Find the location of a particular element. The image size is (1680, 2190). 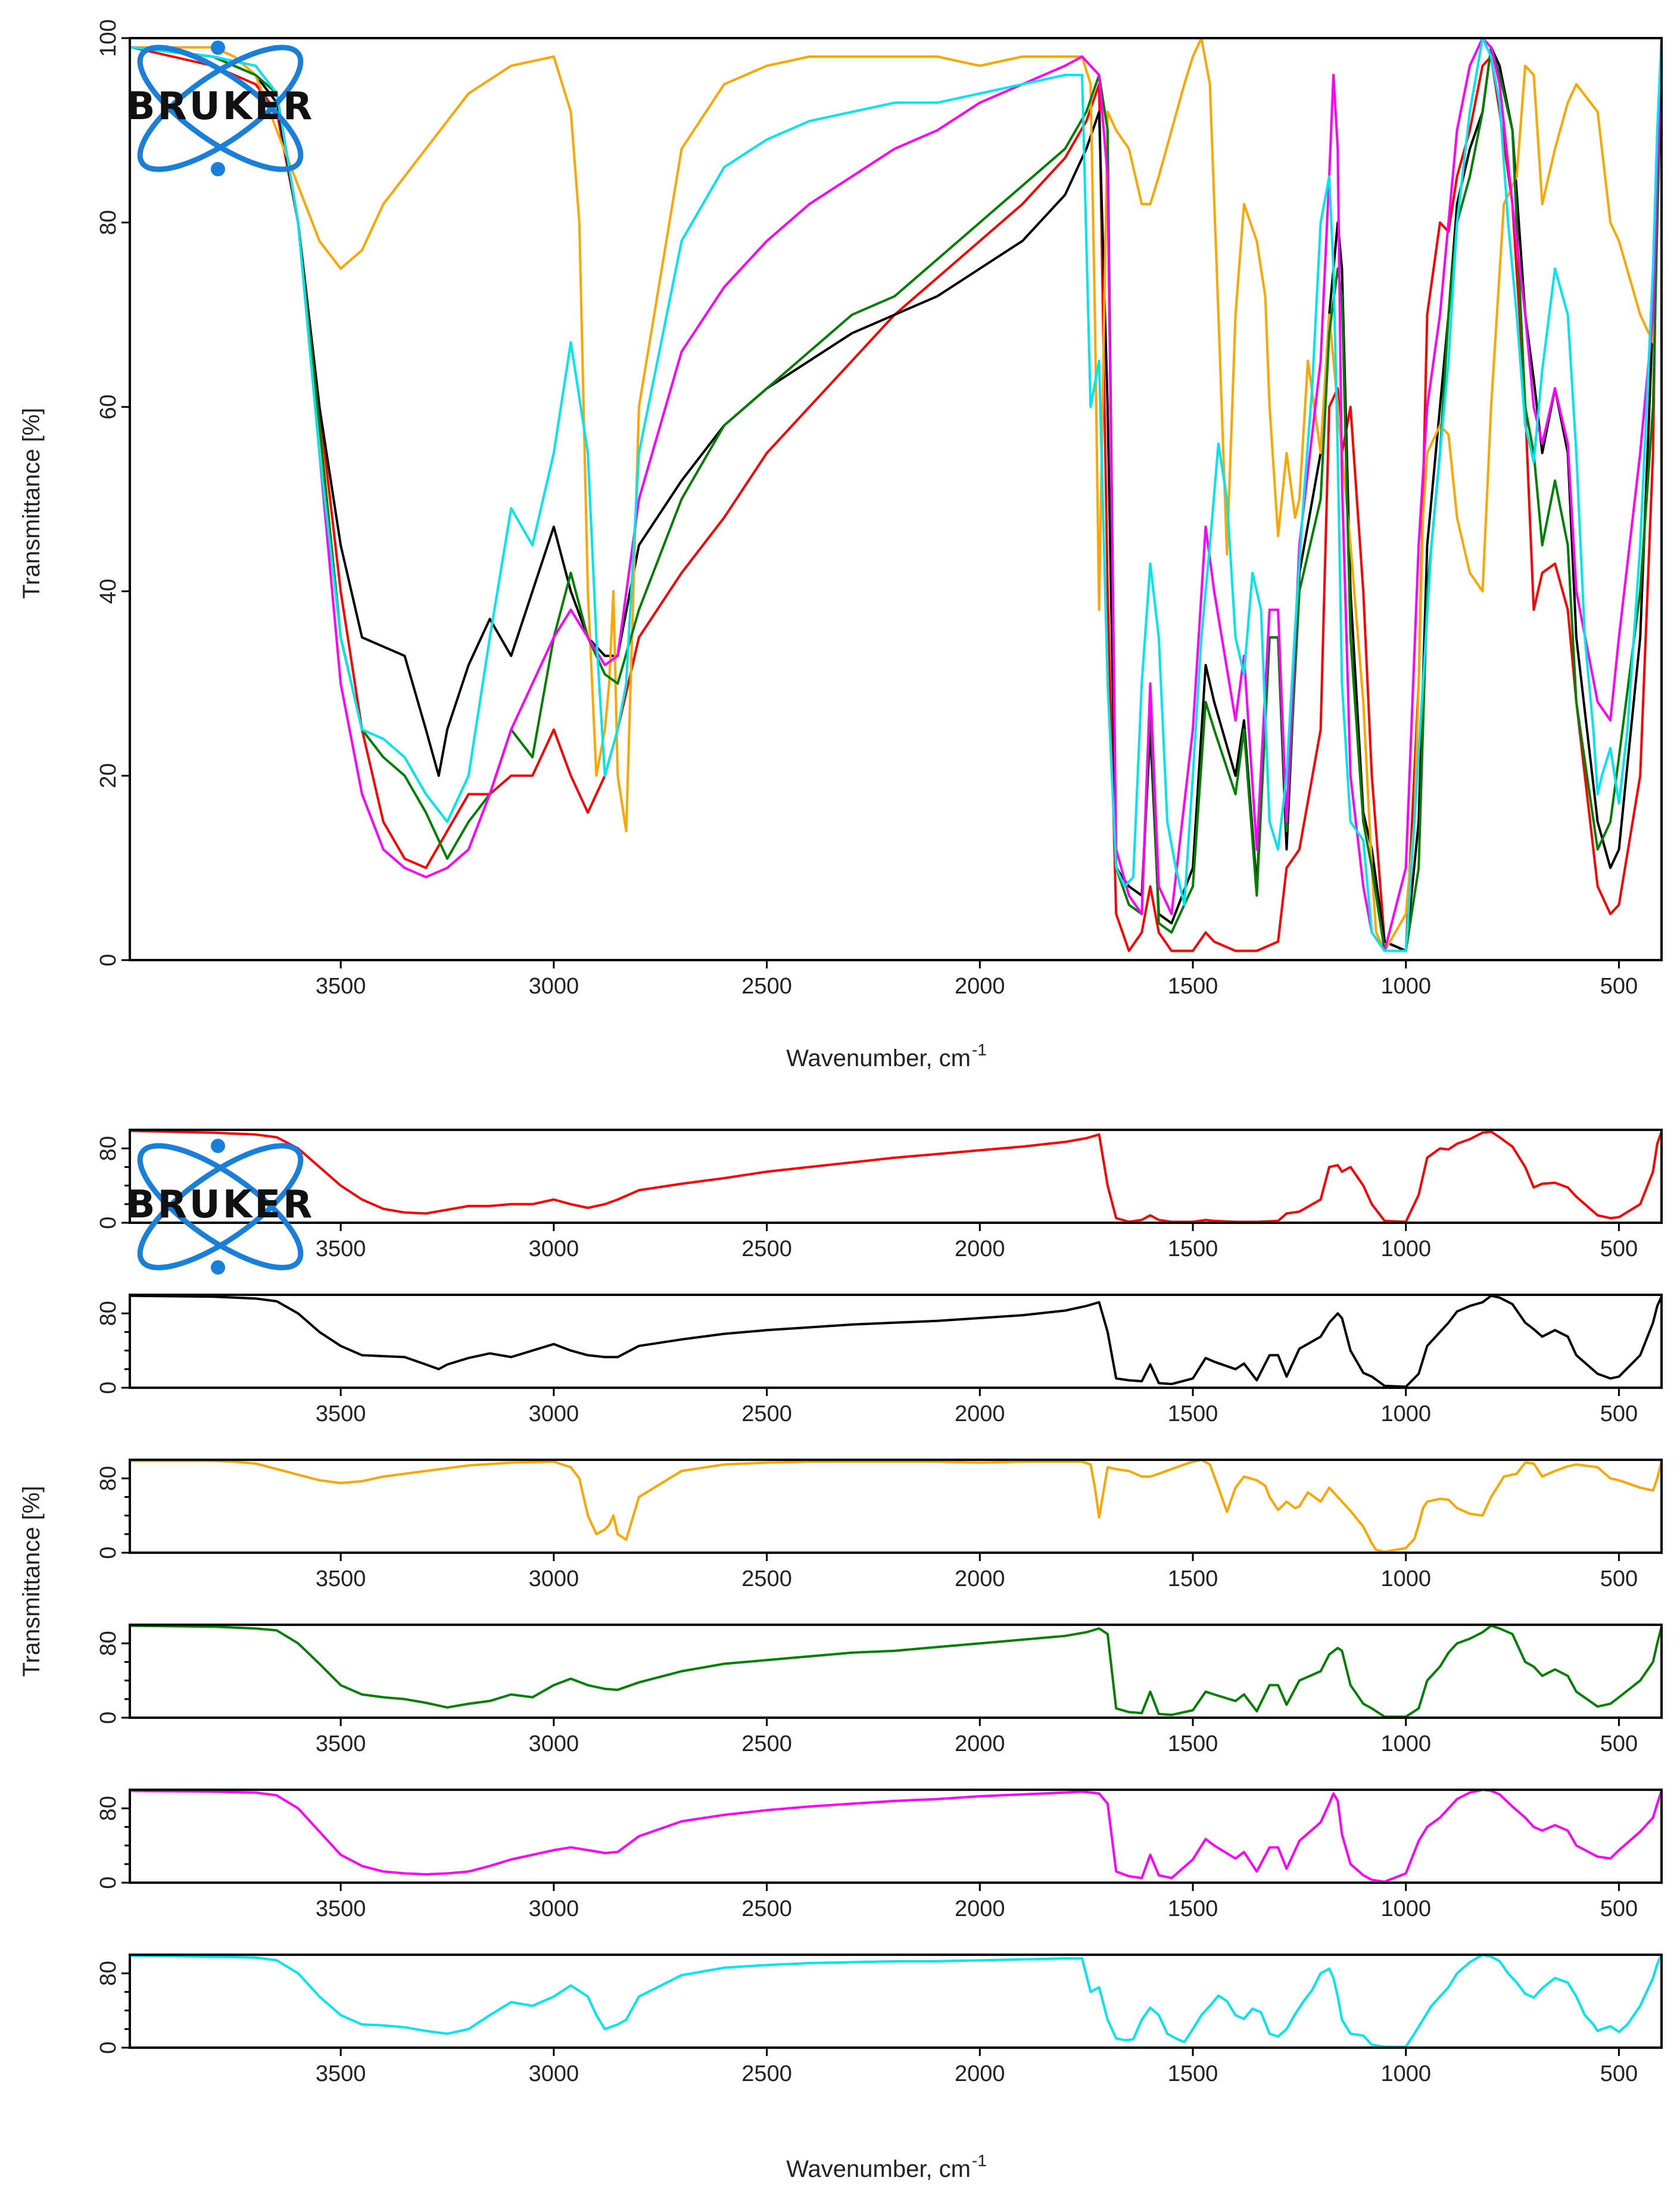

series-magenta-line is located at coordinates (896, 1837).